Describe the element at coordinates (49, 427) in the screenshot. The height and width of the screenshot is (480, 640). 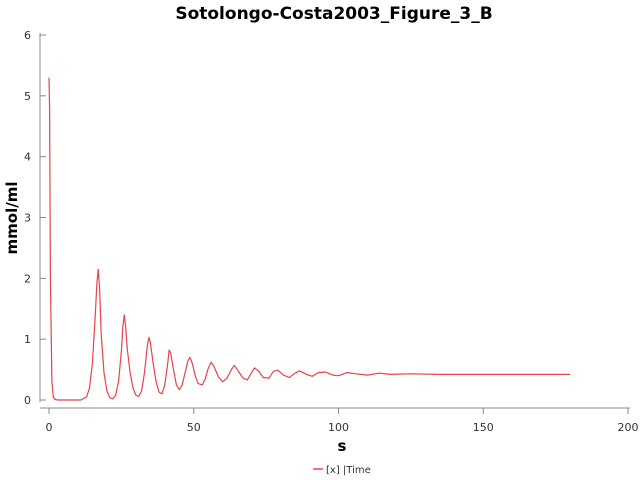
I see `x-tick-label: 0` at that location.